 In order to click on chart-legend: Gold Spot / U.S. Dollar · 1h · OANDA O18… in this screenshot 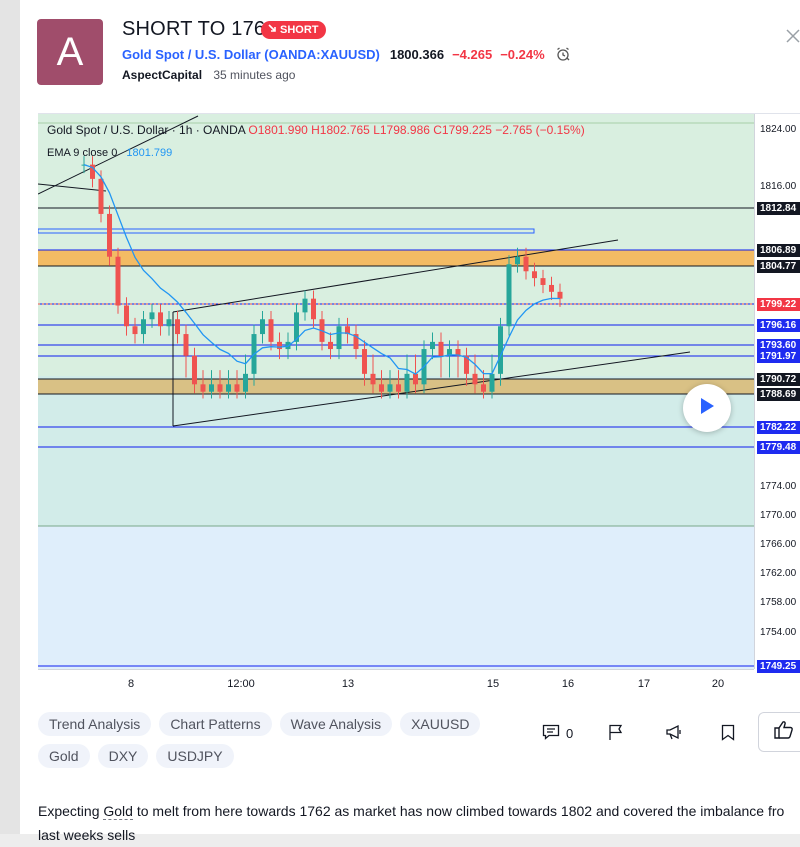, I will do `click(316, 130)`.